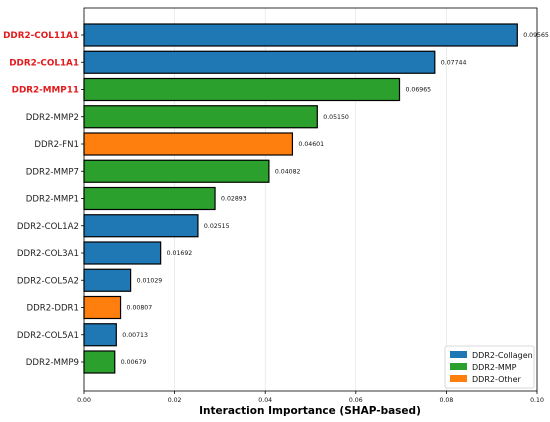  Describe the element at coordinates (494, 367) in the screenshot. I see `legend-label: DDR2-MMP` at that location.